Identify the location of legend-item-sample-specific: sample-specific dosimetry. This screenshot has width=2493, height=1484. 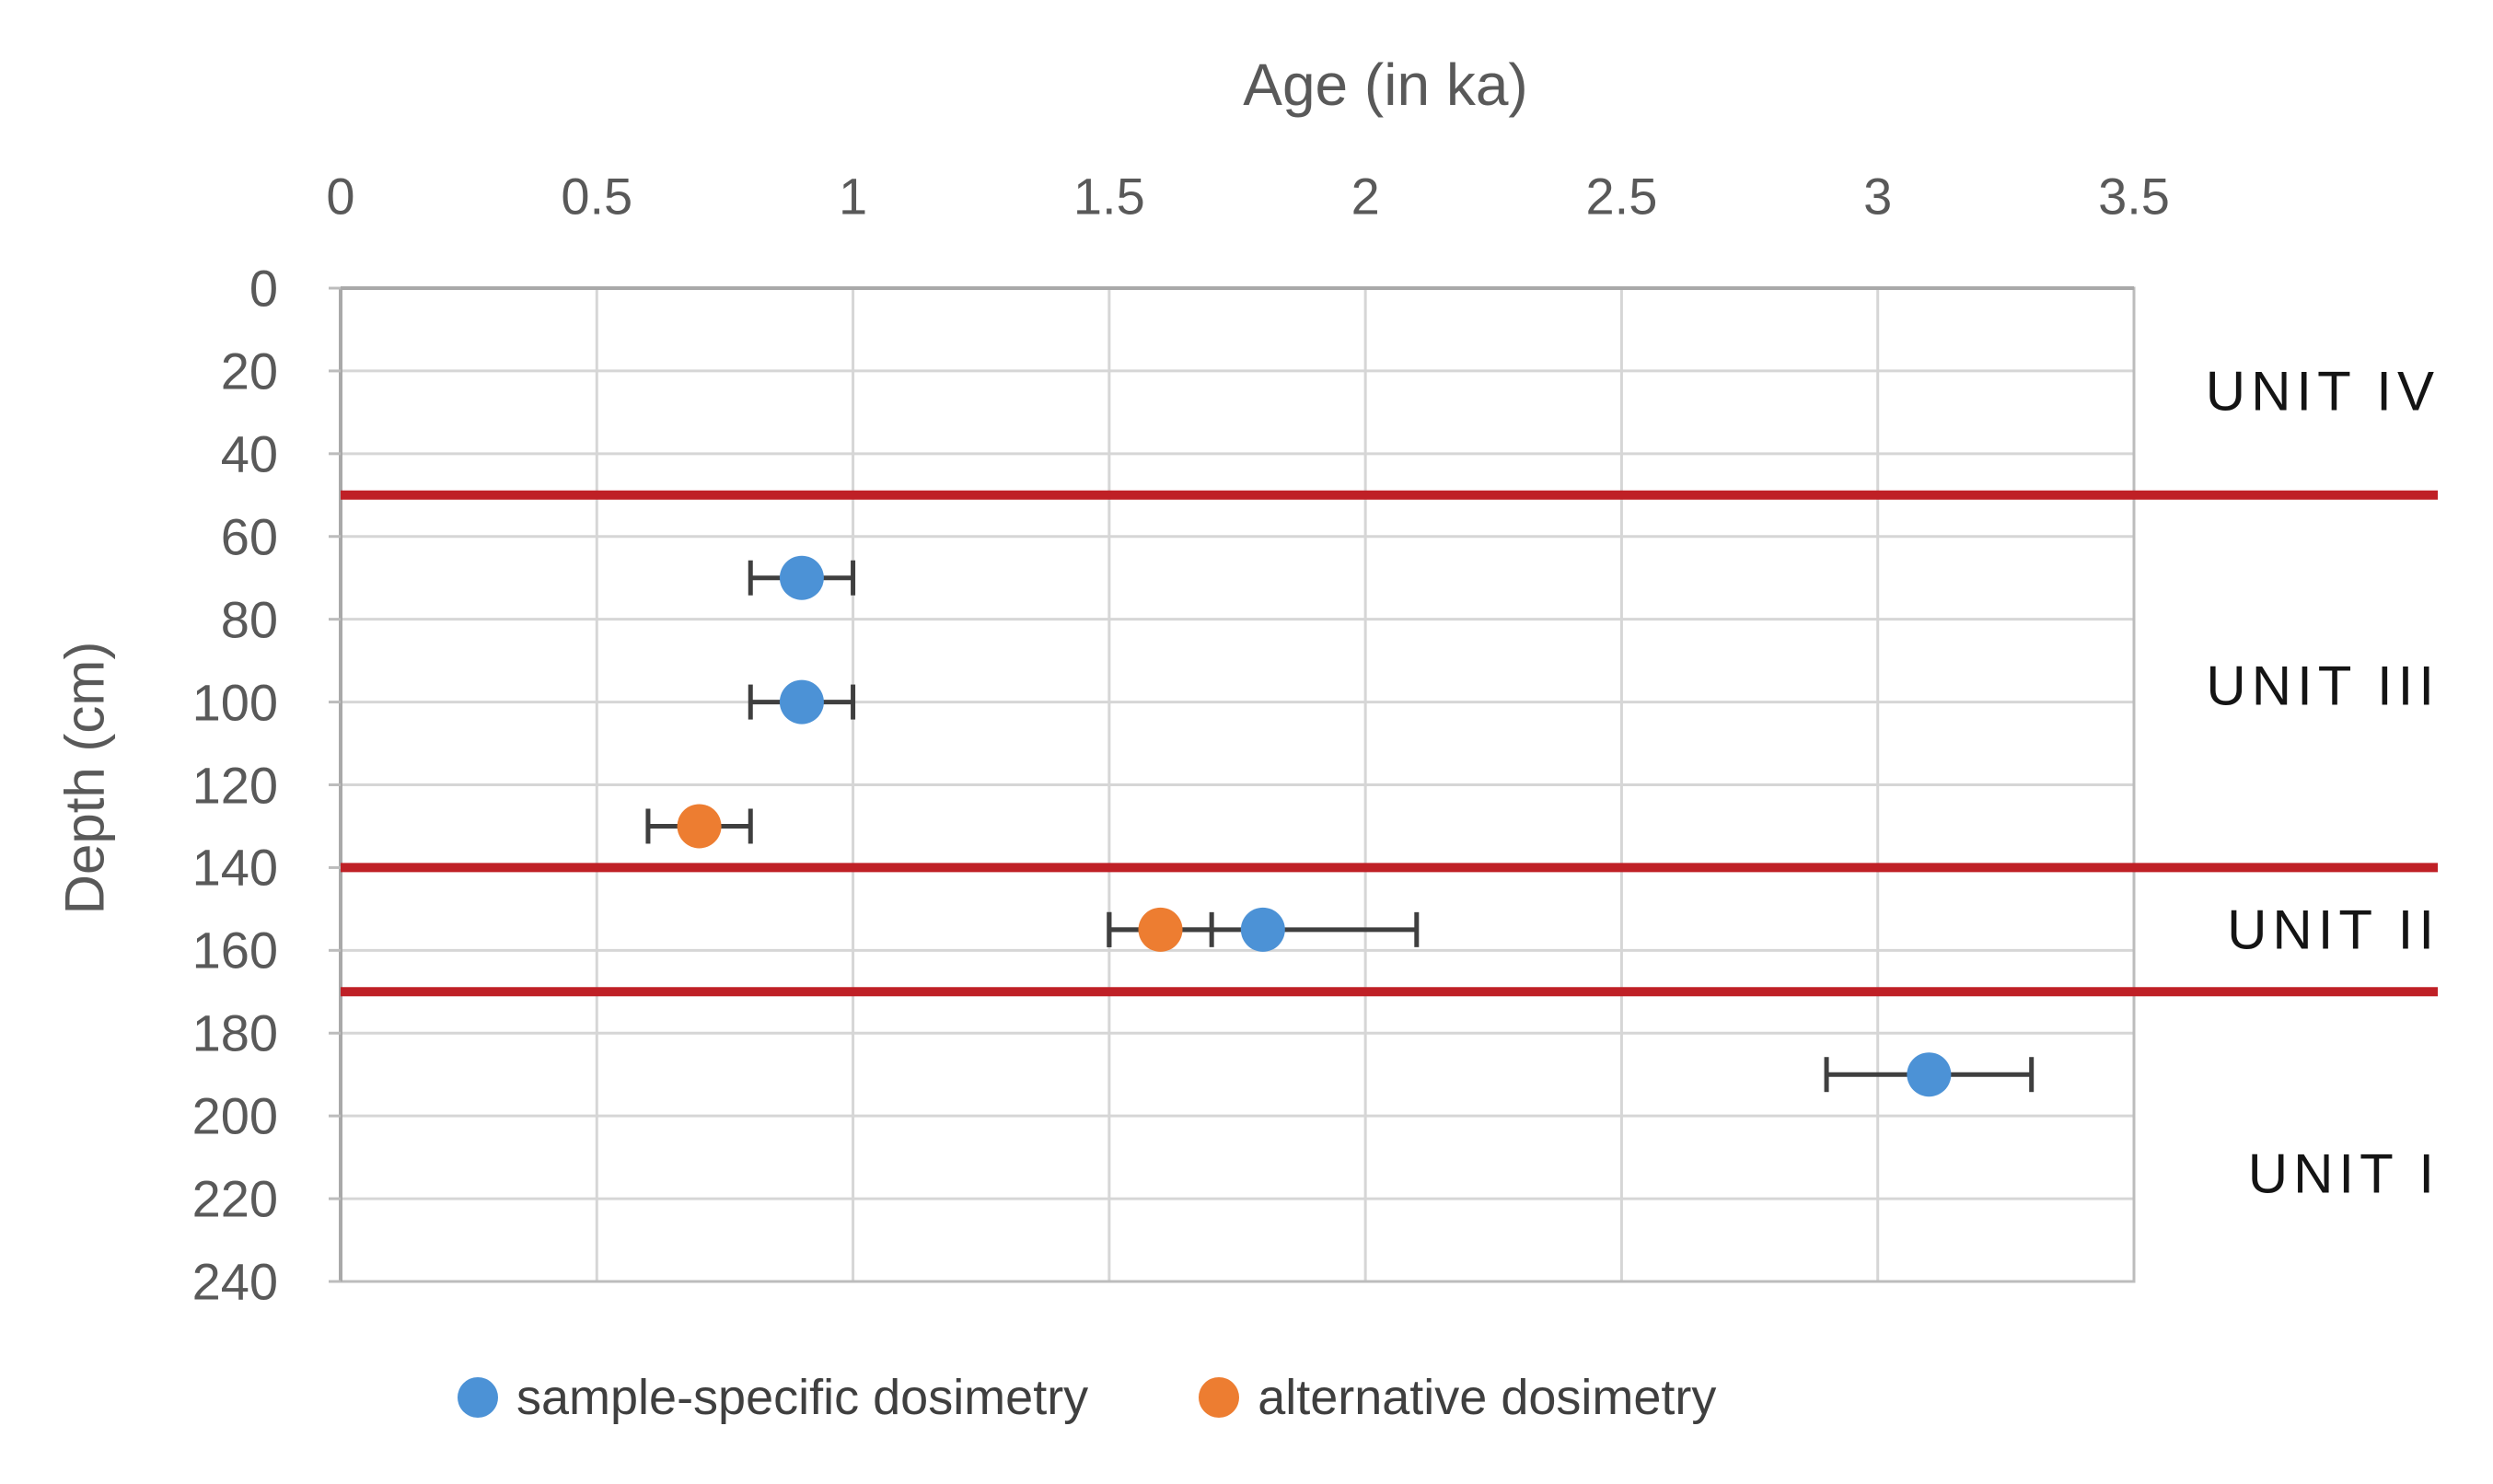
(773, 1397).